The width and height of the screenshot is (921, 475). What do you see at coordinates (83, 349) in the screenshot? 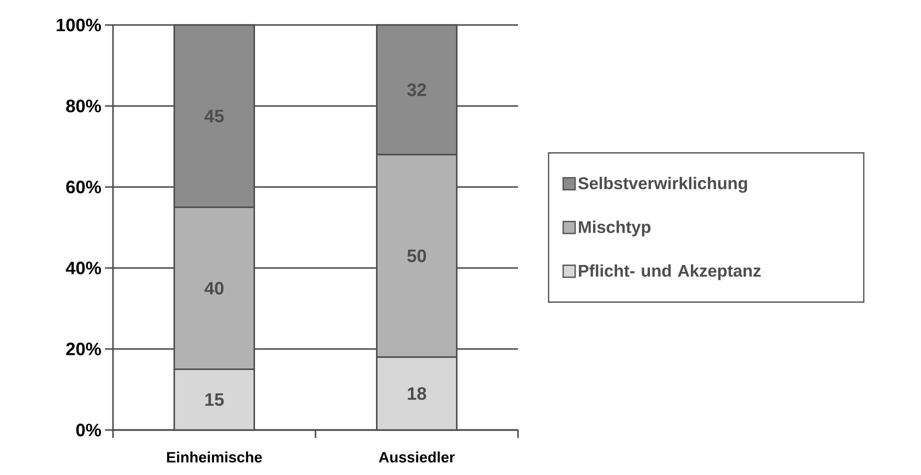
I see `y-tick-label: 20%` at bounding box center [83, 349].